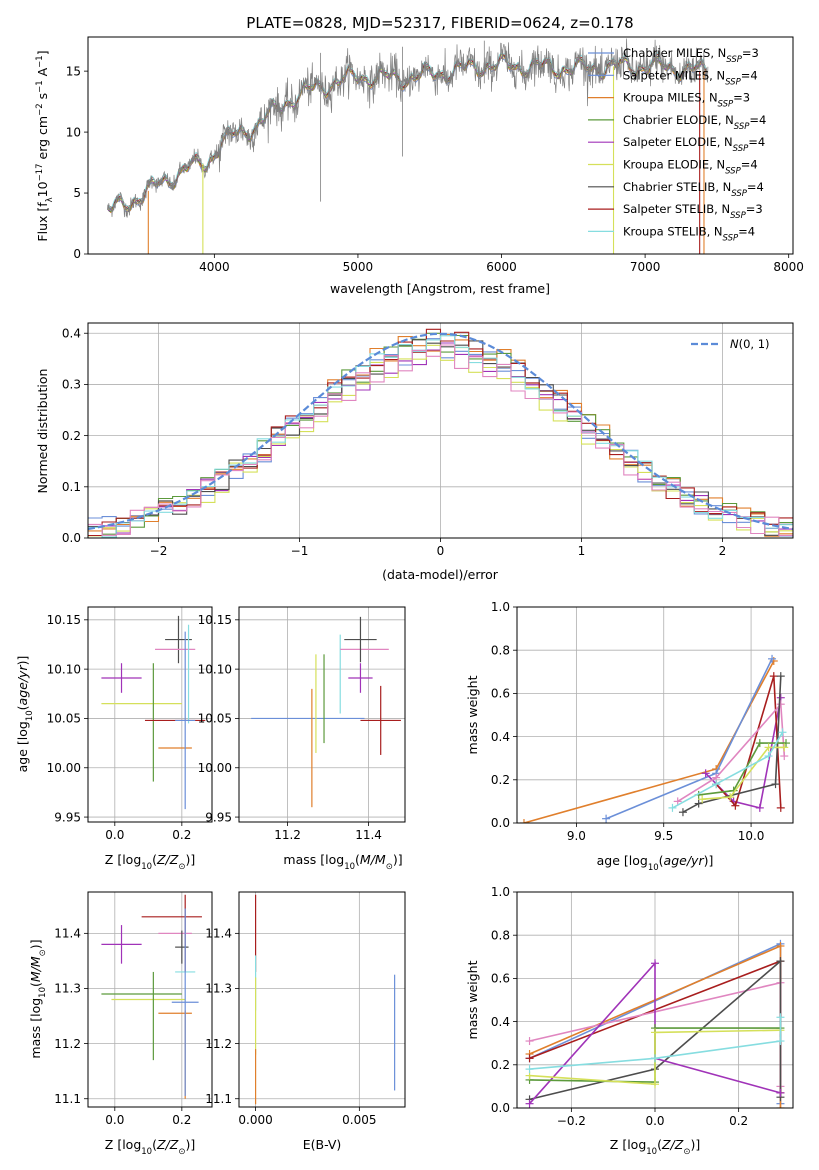  What do you see at coordinates (255, 1120) in the screenshot?
I see `x-tick-label: 0.000` at bounding box center [255, 1120].